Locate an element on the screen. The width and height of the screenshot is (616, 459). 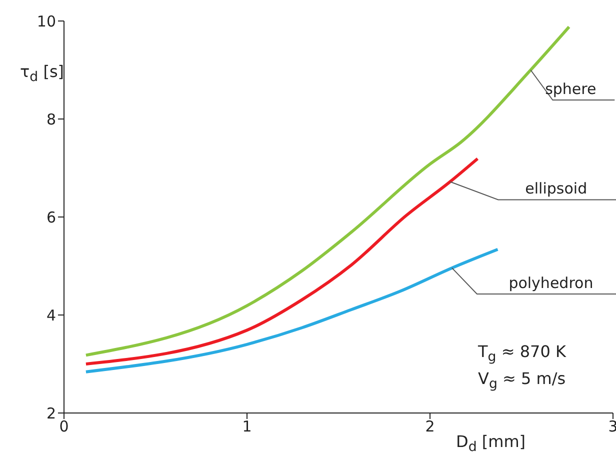
series-label: polyhedron is located at coordinates (551, 283).